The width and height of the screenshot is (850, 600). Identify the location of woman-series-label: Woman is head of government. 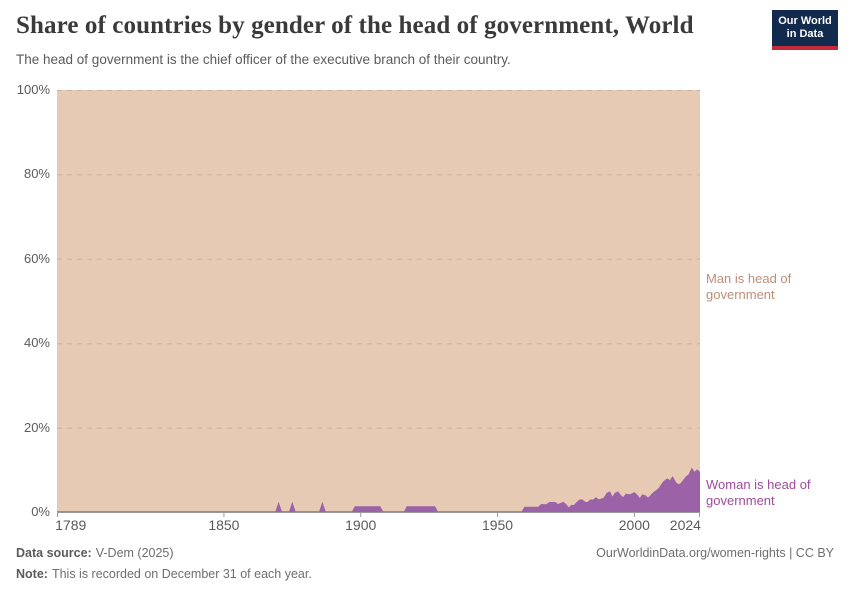
(758, 492).